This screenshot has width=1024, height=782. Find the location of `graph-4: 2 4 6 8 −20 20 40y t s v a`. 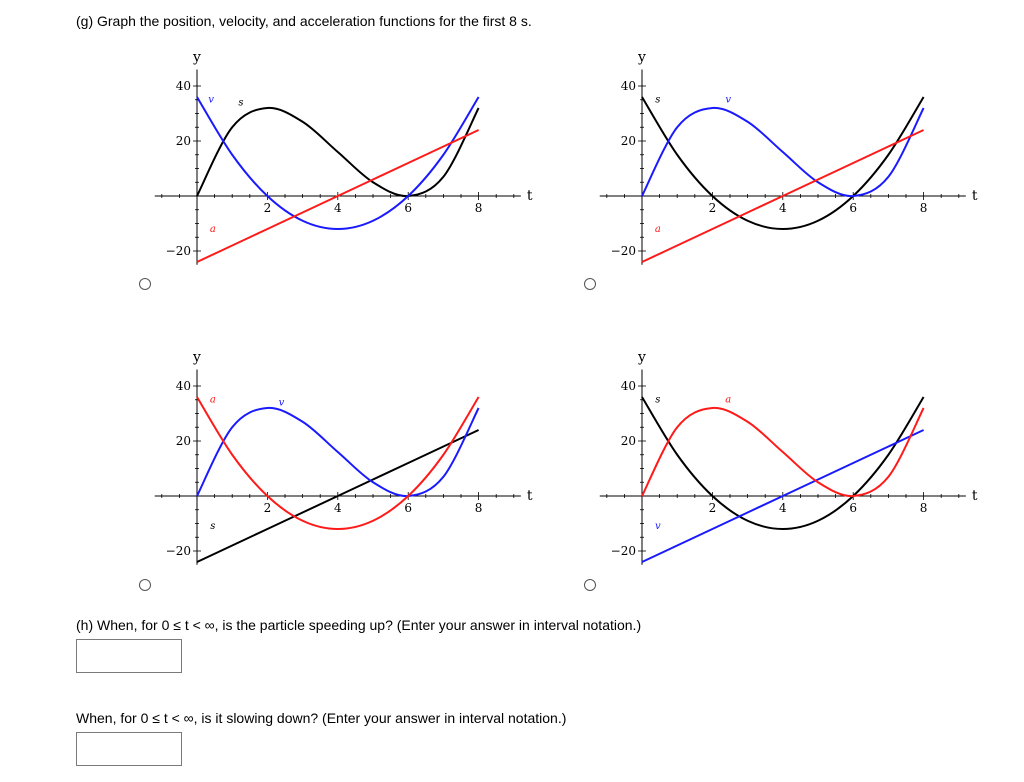

graph-4: 2 4 6 8 −20 20 40y t s v a is located at coordinates (788, 457).